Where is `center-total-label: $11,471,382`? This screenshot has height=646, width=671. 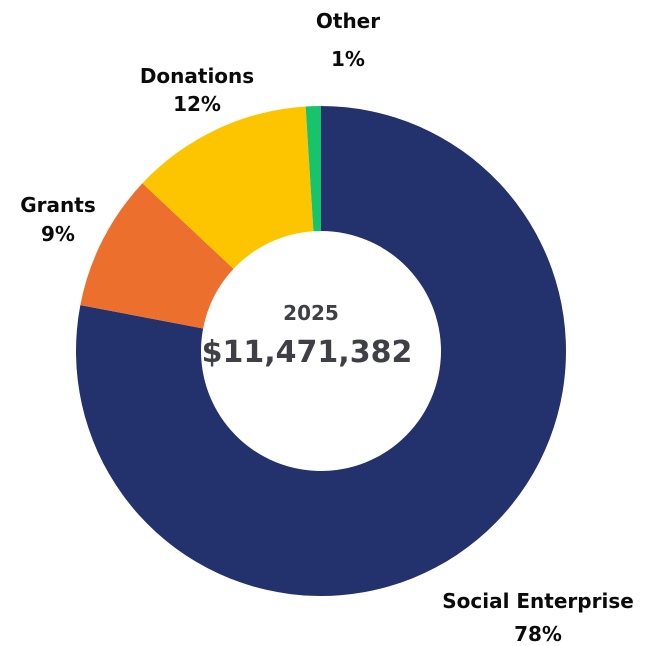 center-total-label: $11,471,382 is located at coordinates (307, 352).